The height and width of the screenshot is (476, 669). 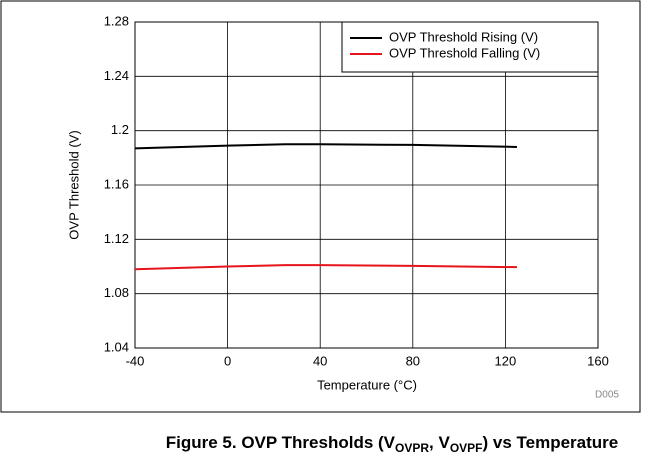 I want to click on x-axis-label: Temperature (°C), so click(x=367, y=384).